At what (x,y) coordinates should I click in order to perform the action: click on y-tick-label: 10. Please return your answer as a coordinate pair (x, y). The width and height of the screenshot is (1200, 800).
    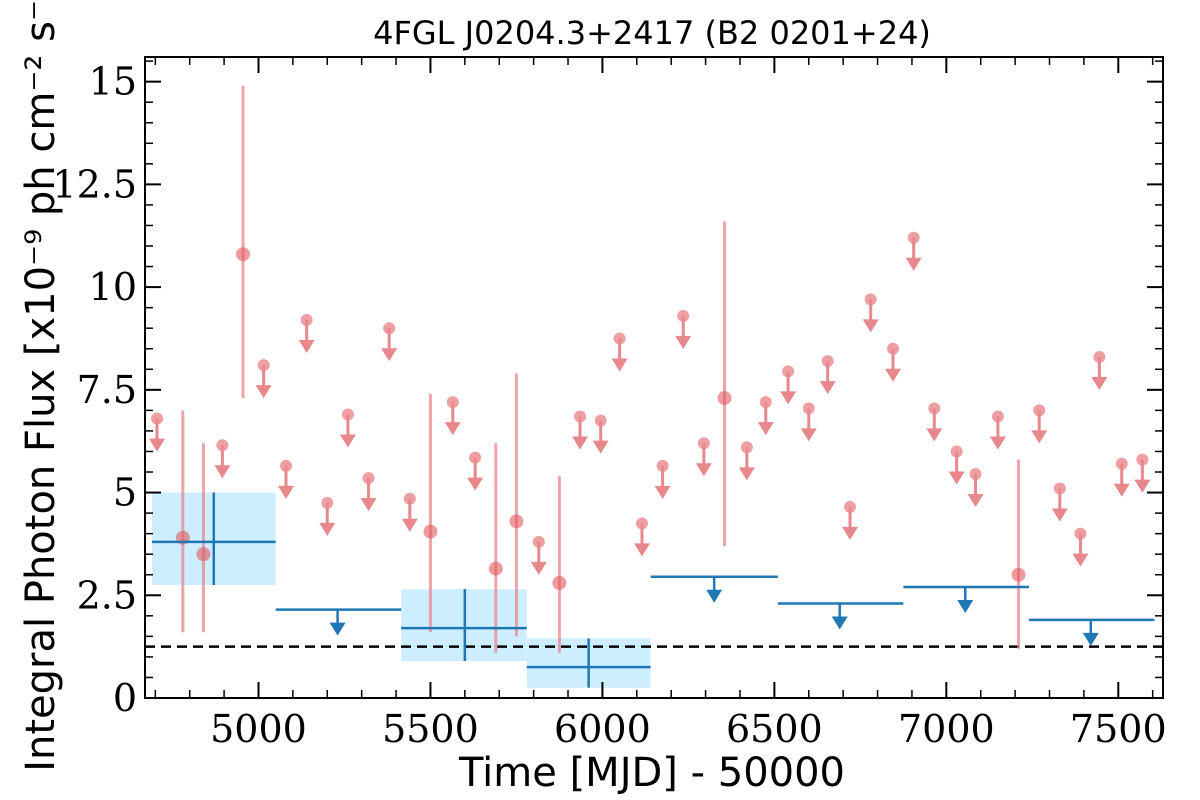
    Looking at the image, I should click on (113, 287).